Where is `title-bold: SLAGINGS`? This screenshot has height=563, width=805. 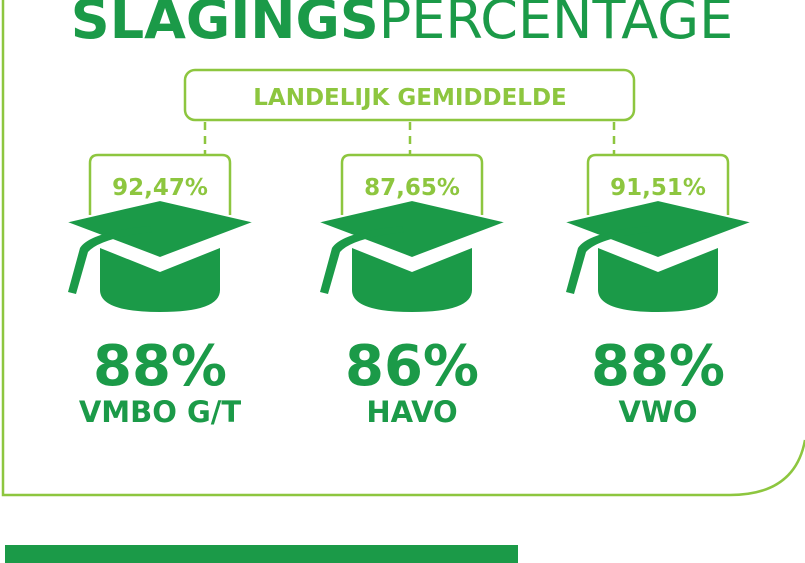 title-bold: SLAGINGS is located at coordinates (225, 25).